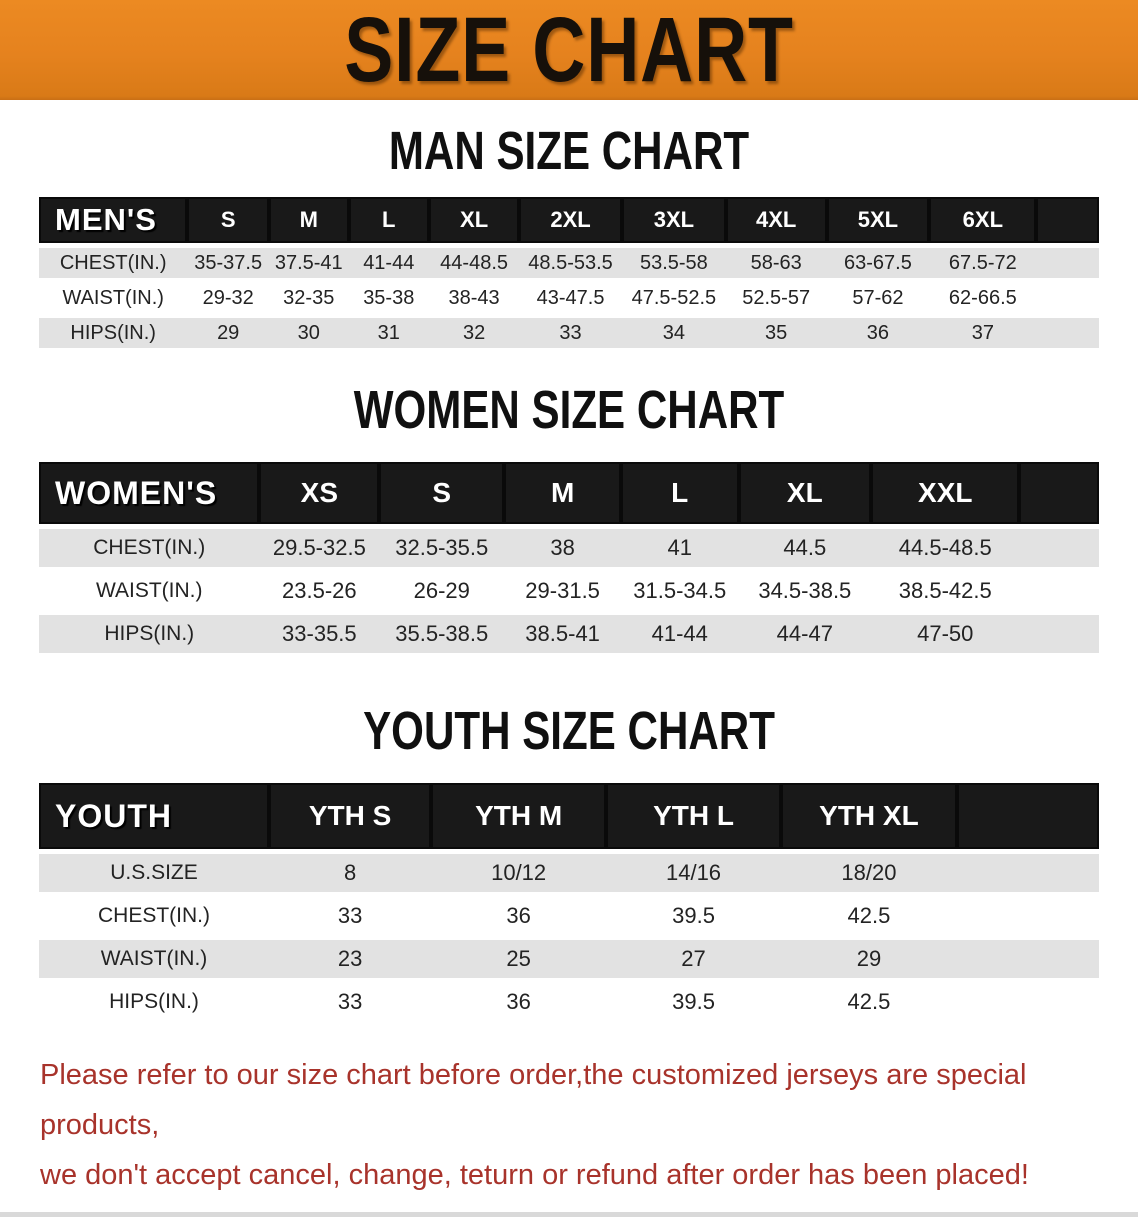  What do you see at coordinates (309, 298) in the screenshot?
I see `measurement-value-cell: 32-35` at bounding box center [309, 298].